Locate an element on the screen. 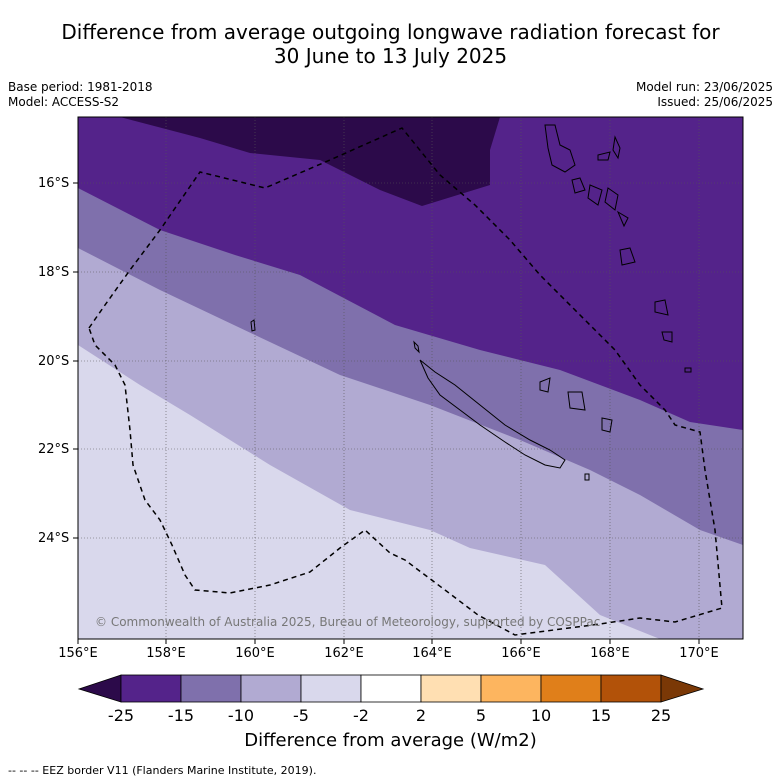  colorbar-tick-label: 5 is located at coordinates (481, 715).